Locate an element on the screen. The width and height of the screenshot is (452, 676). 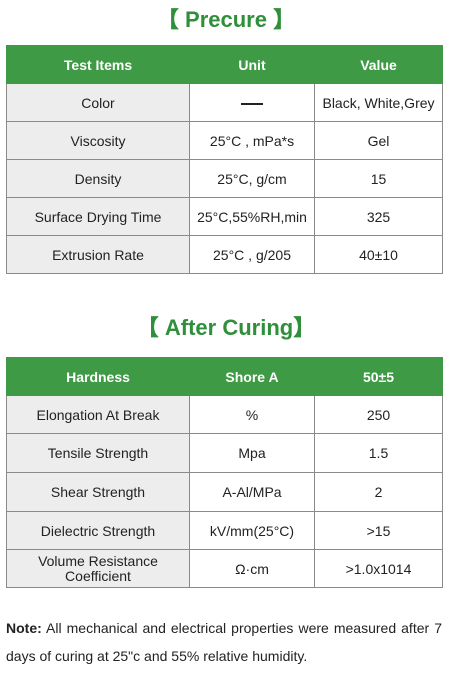
row-item: Density is located at coordinates (98, 178).